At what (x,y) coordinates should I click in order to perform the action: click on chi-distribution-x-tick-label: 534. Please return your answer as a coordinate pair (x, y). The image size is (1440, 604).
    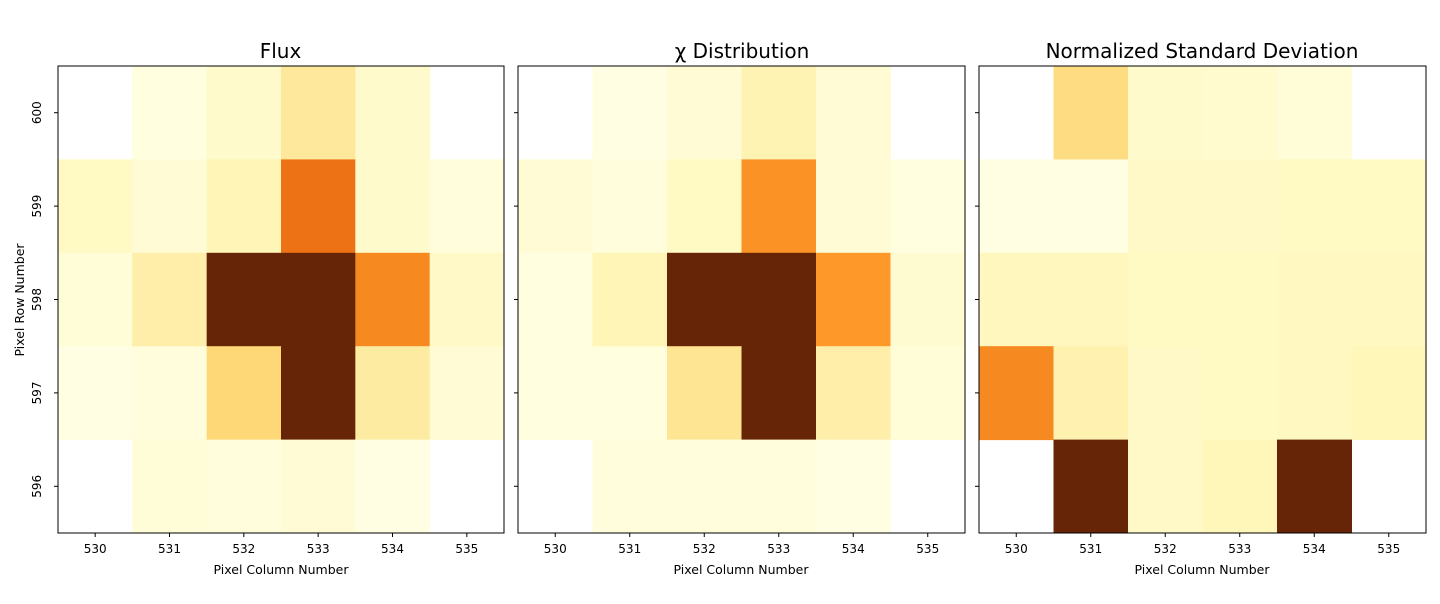
    Looking at the image, I should click on (853, 549).